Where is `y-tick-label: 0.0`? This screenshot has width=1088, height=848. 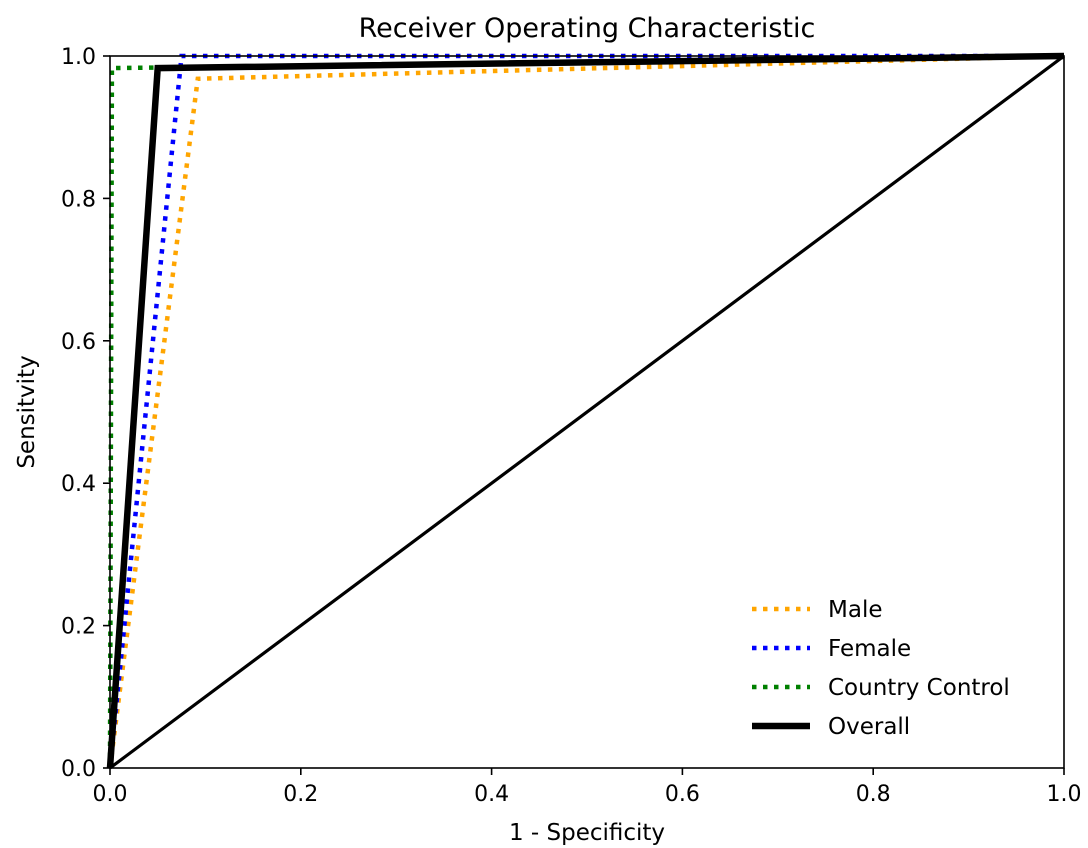 y-tick-label: 0.0 is located at coordinates (78, 769).